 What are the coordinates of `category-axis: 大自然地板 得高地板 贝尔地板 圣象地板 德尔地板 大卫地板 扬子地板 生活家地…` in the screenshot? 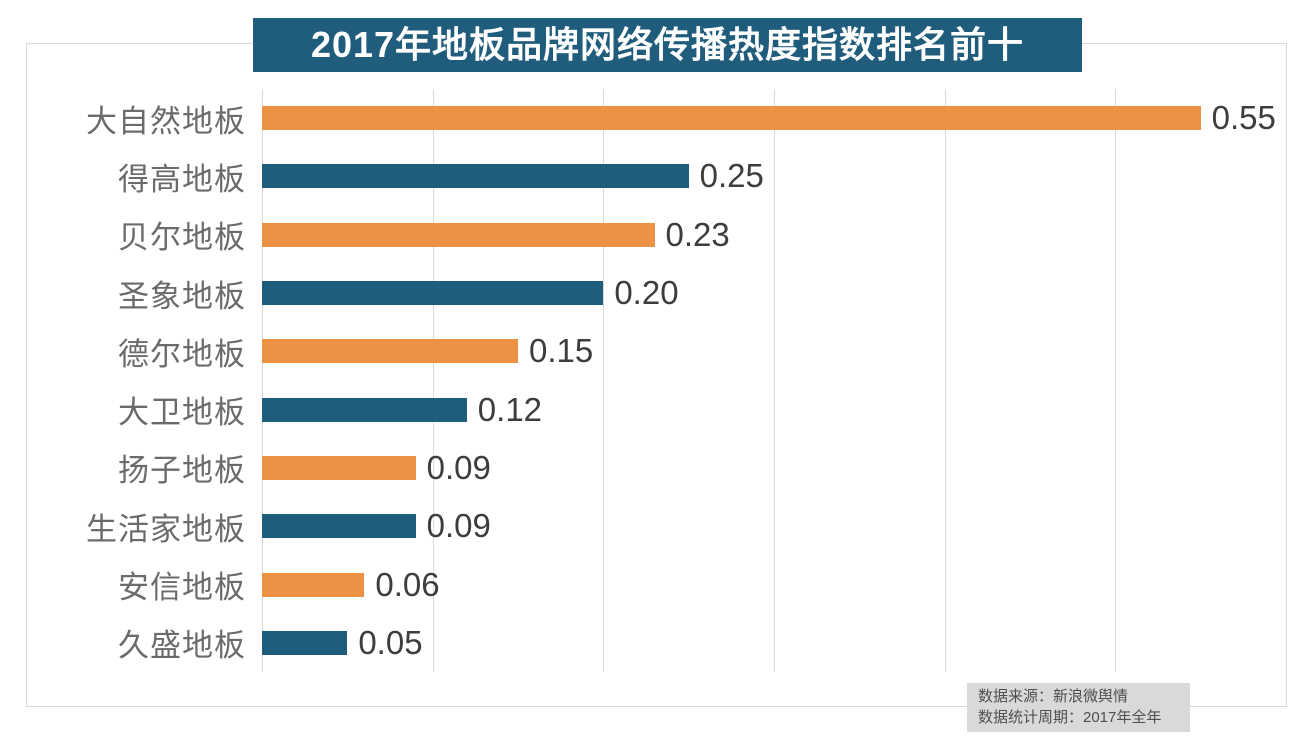 It's located at (136, 380).